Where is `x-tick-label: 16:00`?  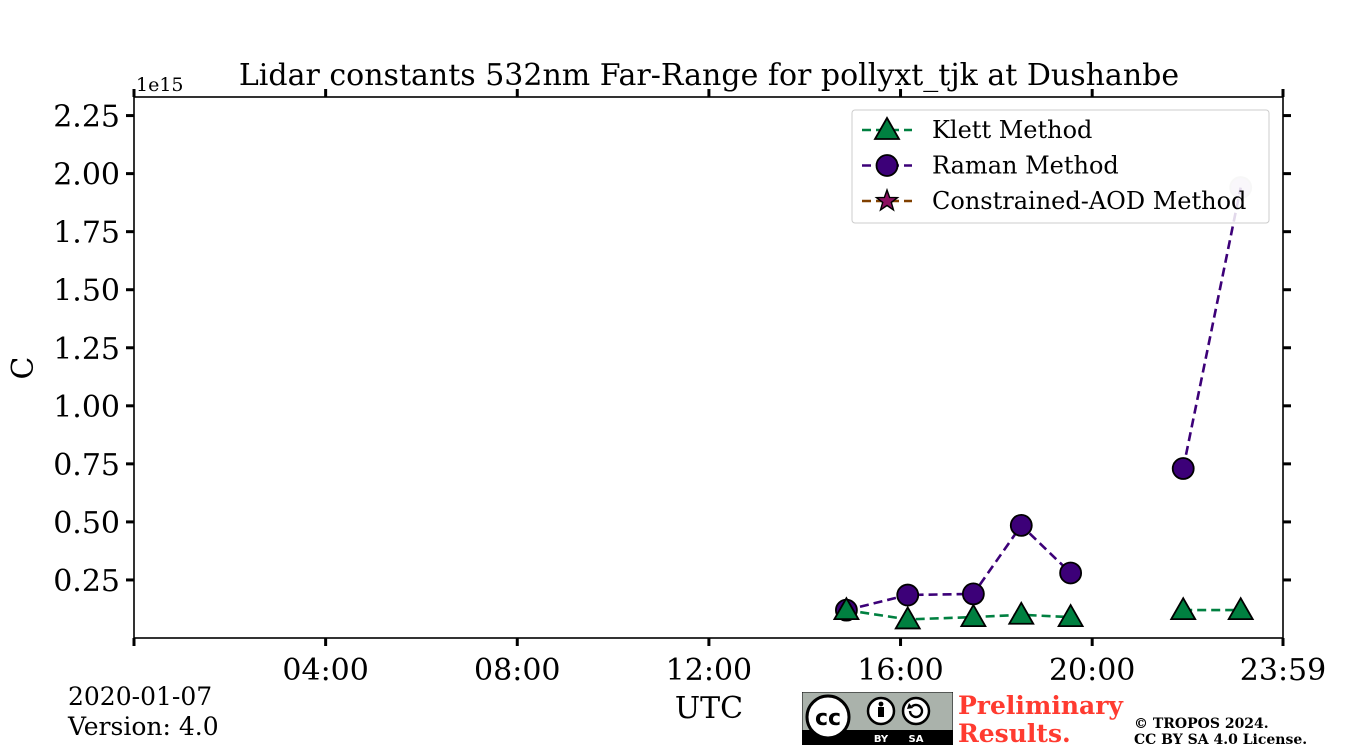 x-tick-label: 16:00 is located at coordinates (900, 670).